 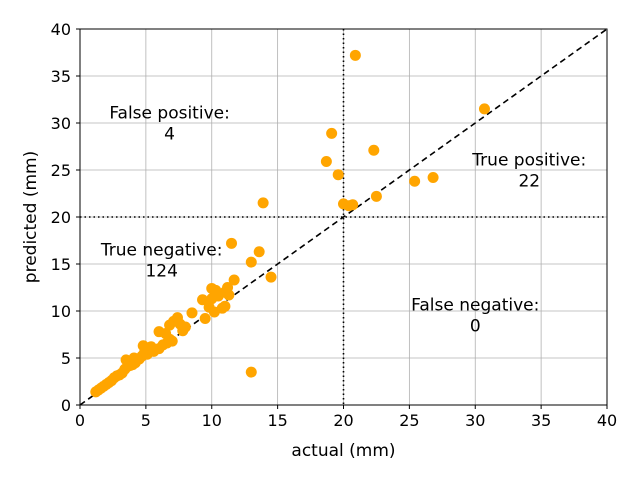 What do you see at coordinates (61, 170) in the screenshot?
I see `y-tick-label: 25` at bounding box center [61, 170].